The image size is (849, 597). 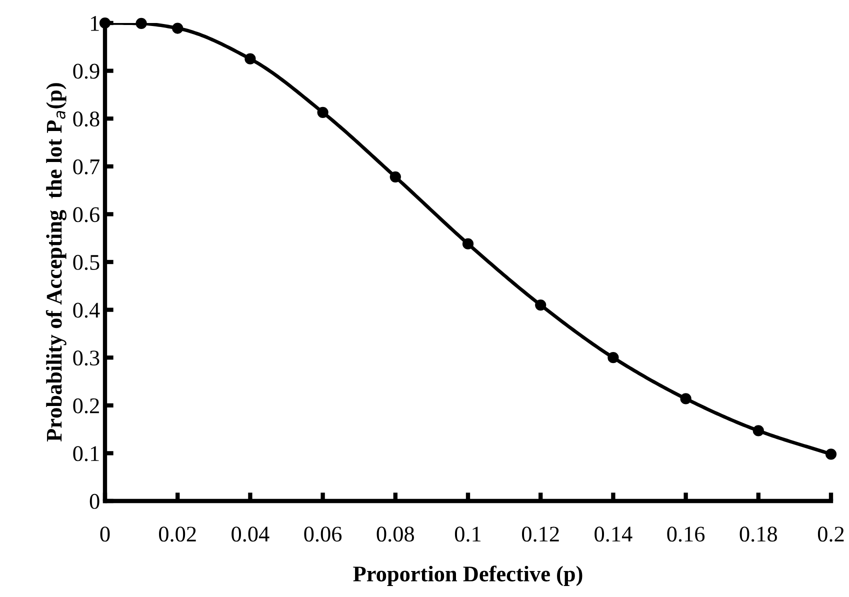 I want to click on x-tick-label: 0.06, so click(x=323, y=534).